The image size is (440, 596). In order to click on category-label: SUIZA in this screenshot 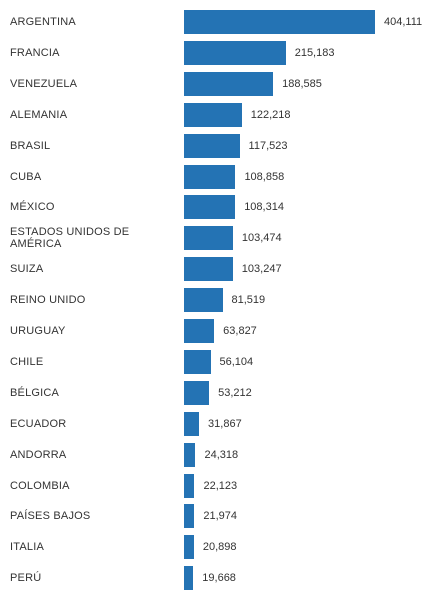, I will do `click(27, 269)`.